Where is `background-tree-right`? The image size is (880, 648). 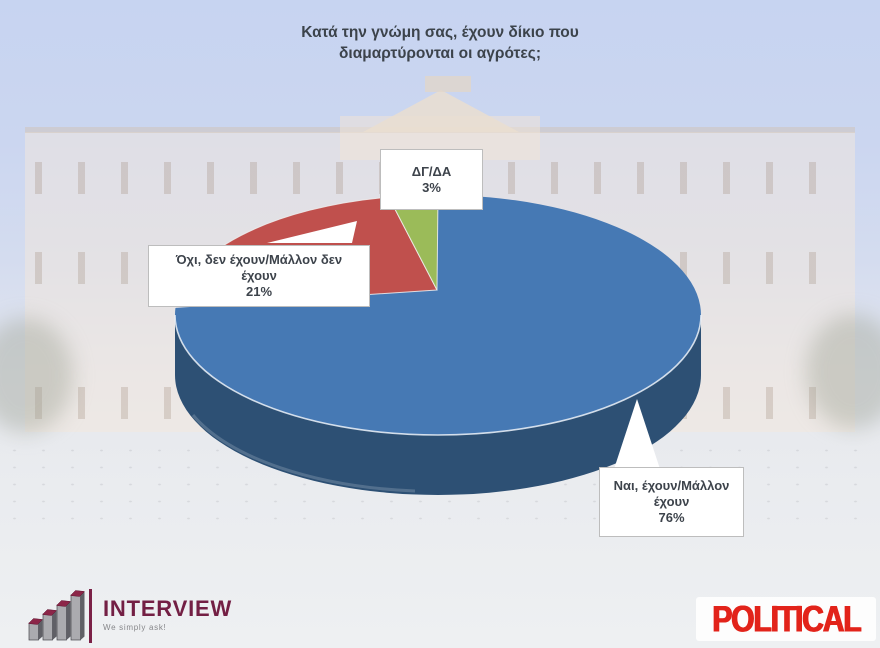
background-tree-right is located at coordinates (843, 371).